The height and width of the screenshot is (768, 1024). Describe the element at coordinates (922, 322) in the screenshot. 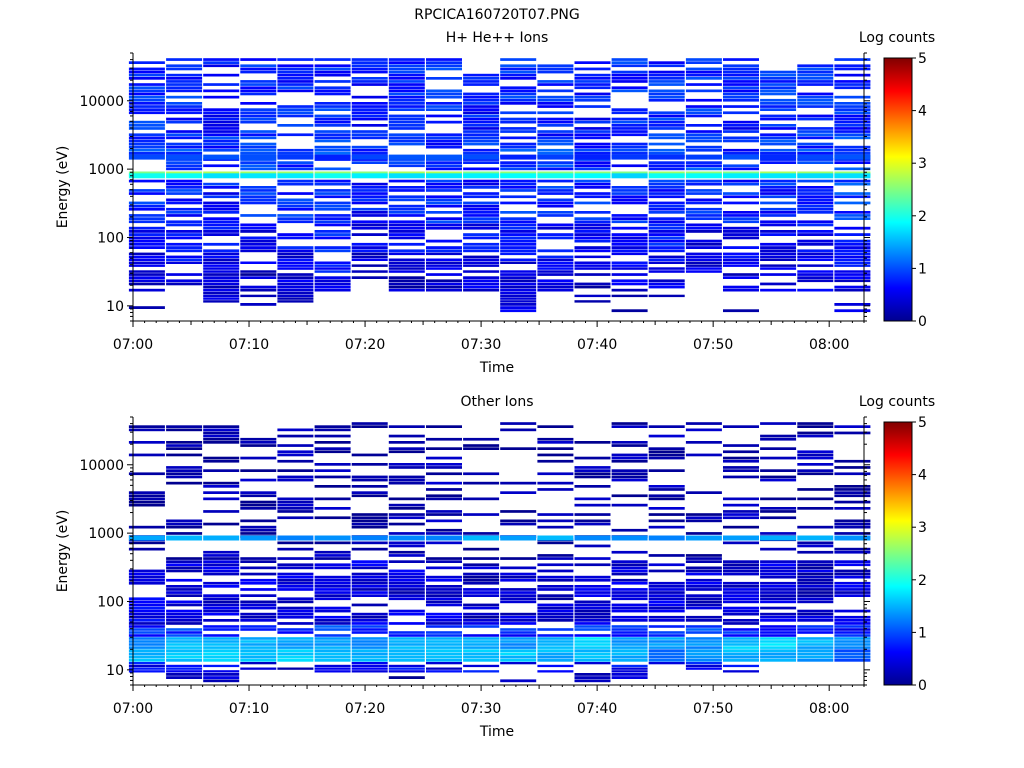

I see `colorbar-tick-label: 0` at that location.